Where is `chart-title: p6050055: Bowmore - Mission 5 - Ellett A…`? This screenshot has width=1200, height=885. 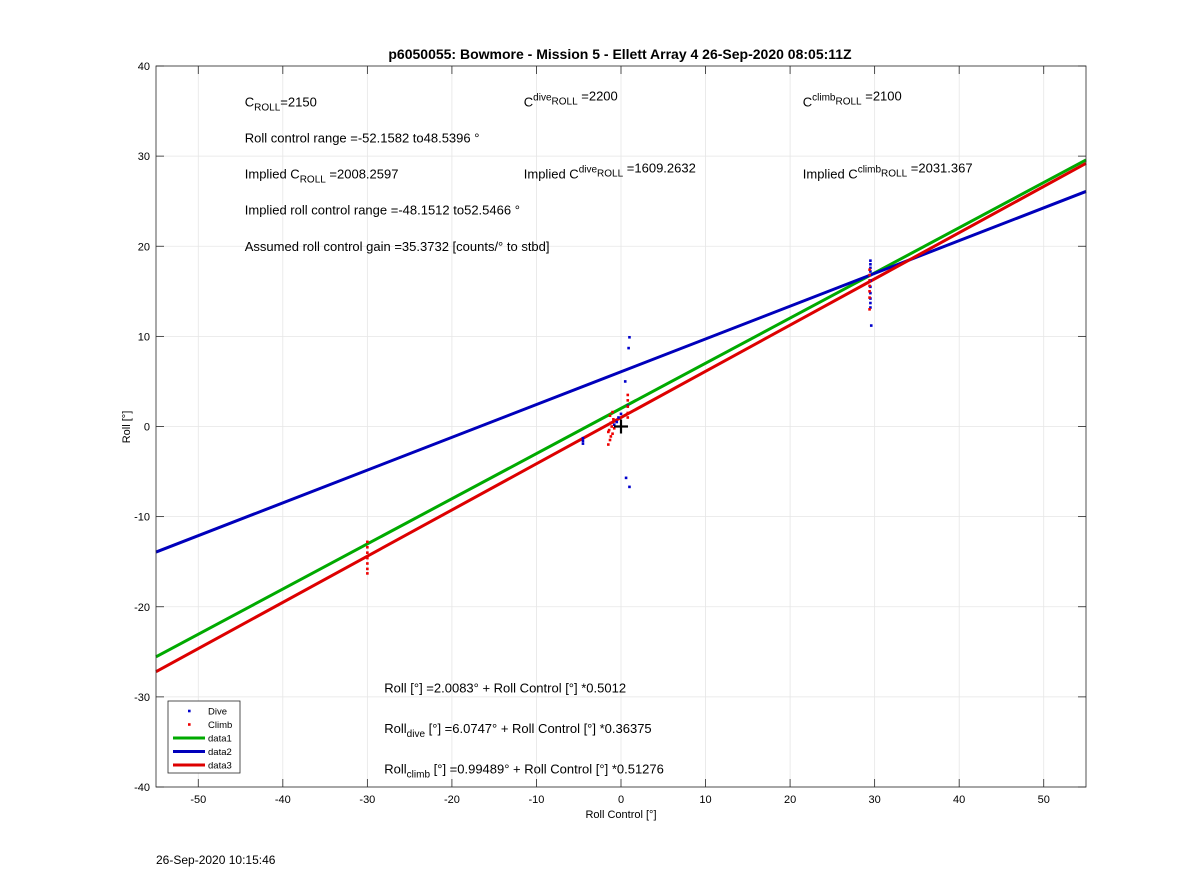 chart-title: p6050055: Bowmore - Mission 5 - Ellett A… is located at coordinates (620, 54).